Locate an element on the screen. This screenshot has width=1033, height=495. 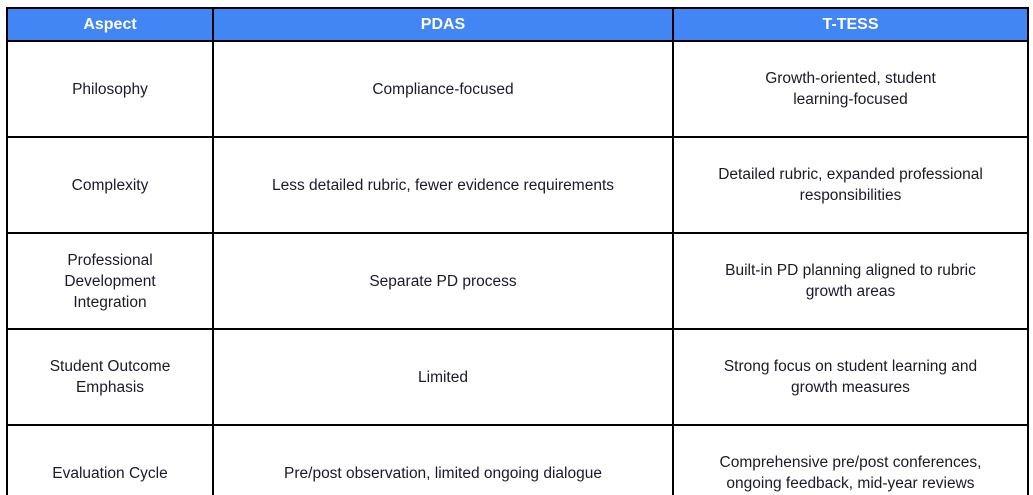
header-cell-aspect: Aspect is located at coordinates (110, 24).